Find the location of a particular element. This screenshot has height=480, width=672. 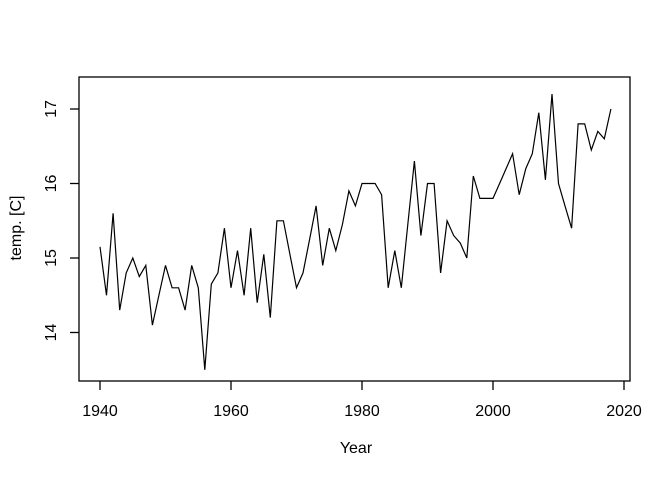

y-tick-label: 15 is located at coordinates (51, 258).